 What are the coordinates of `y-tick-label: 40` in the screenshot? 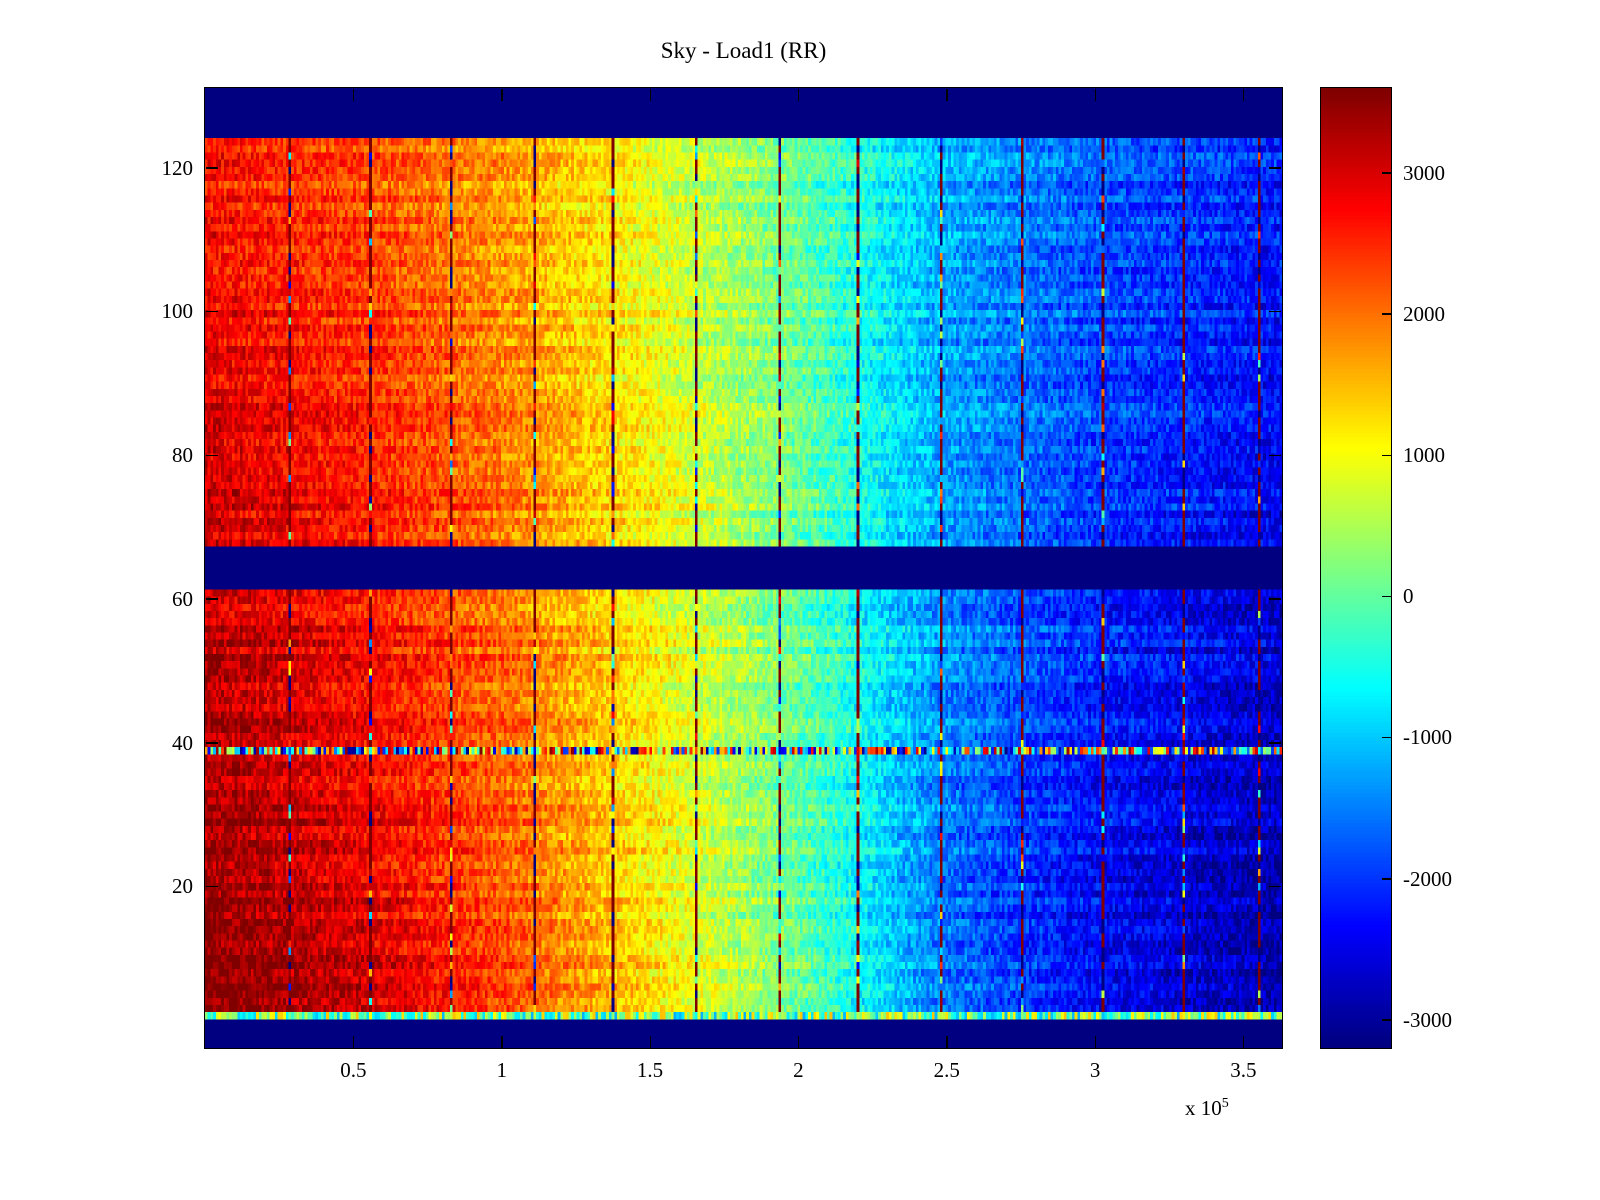 It's located at (182, 742).